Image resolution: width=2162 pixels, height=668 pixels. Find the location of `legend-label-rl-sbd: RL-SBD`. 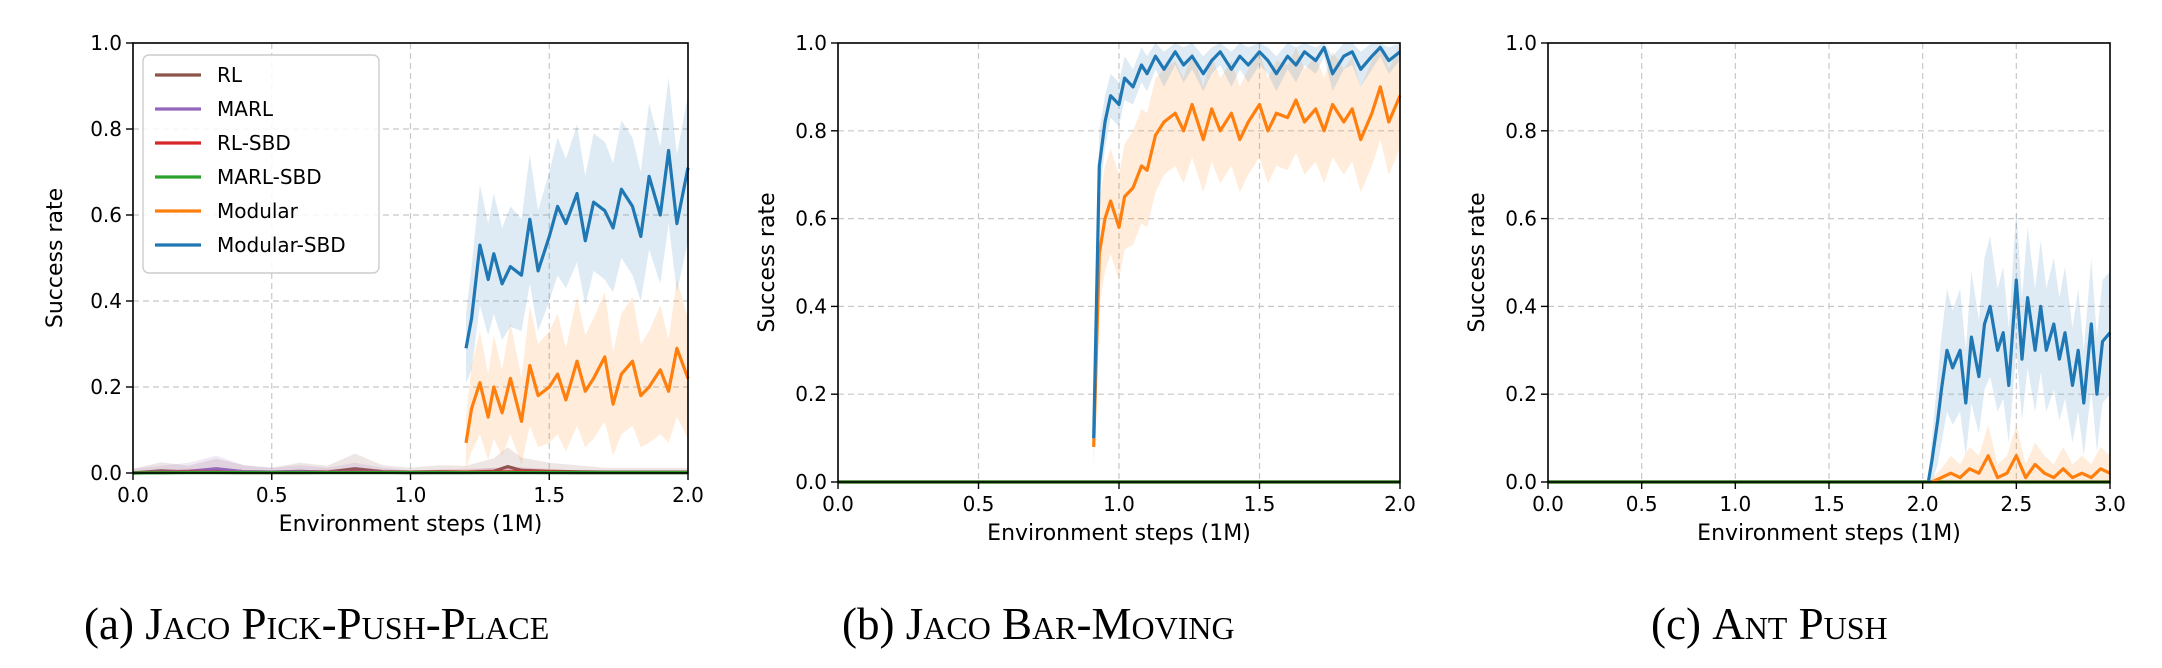

legend-label-rl-sbd: RL-SBD is located at coordinates (254, 143).